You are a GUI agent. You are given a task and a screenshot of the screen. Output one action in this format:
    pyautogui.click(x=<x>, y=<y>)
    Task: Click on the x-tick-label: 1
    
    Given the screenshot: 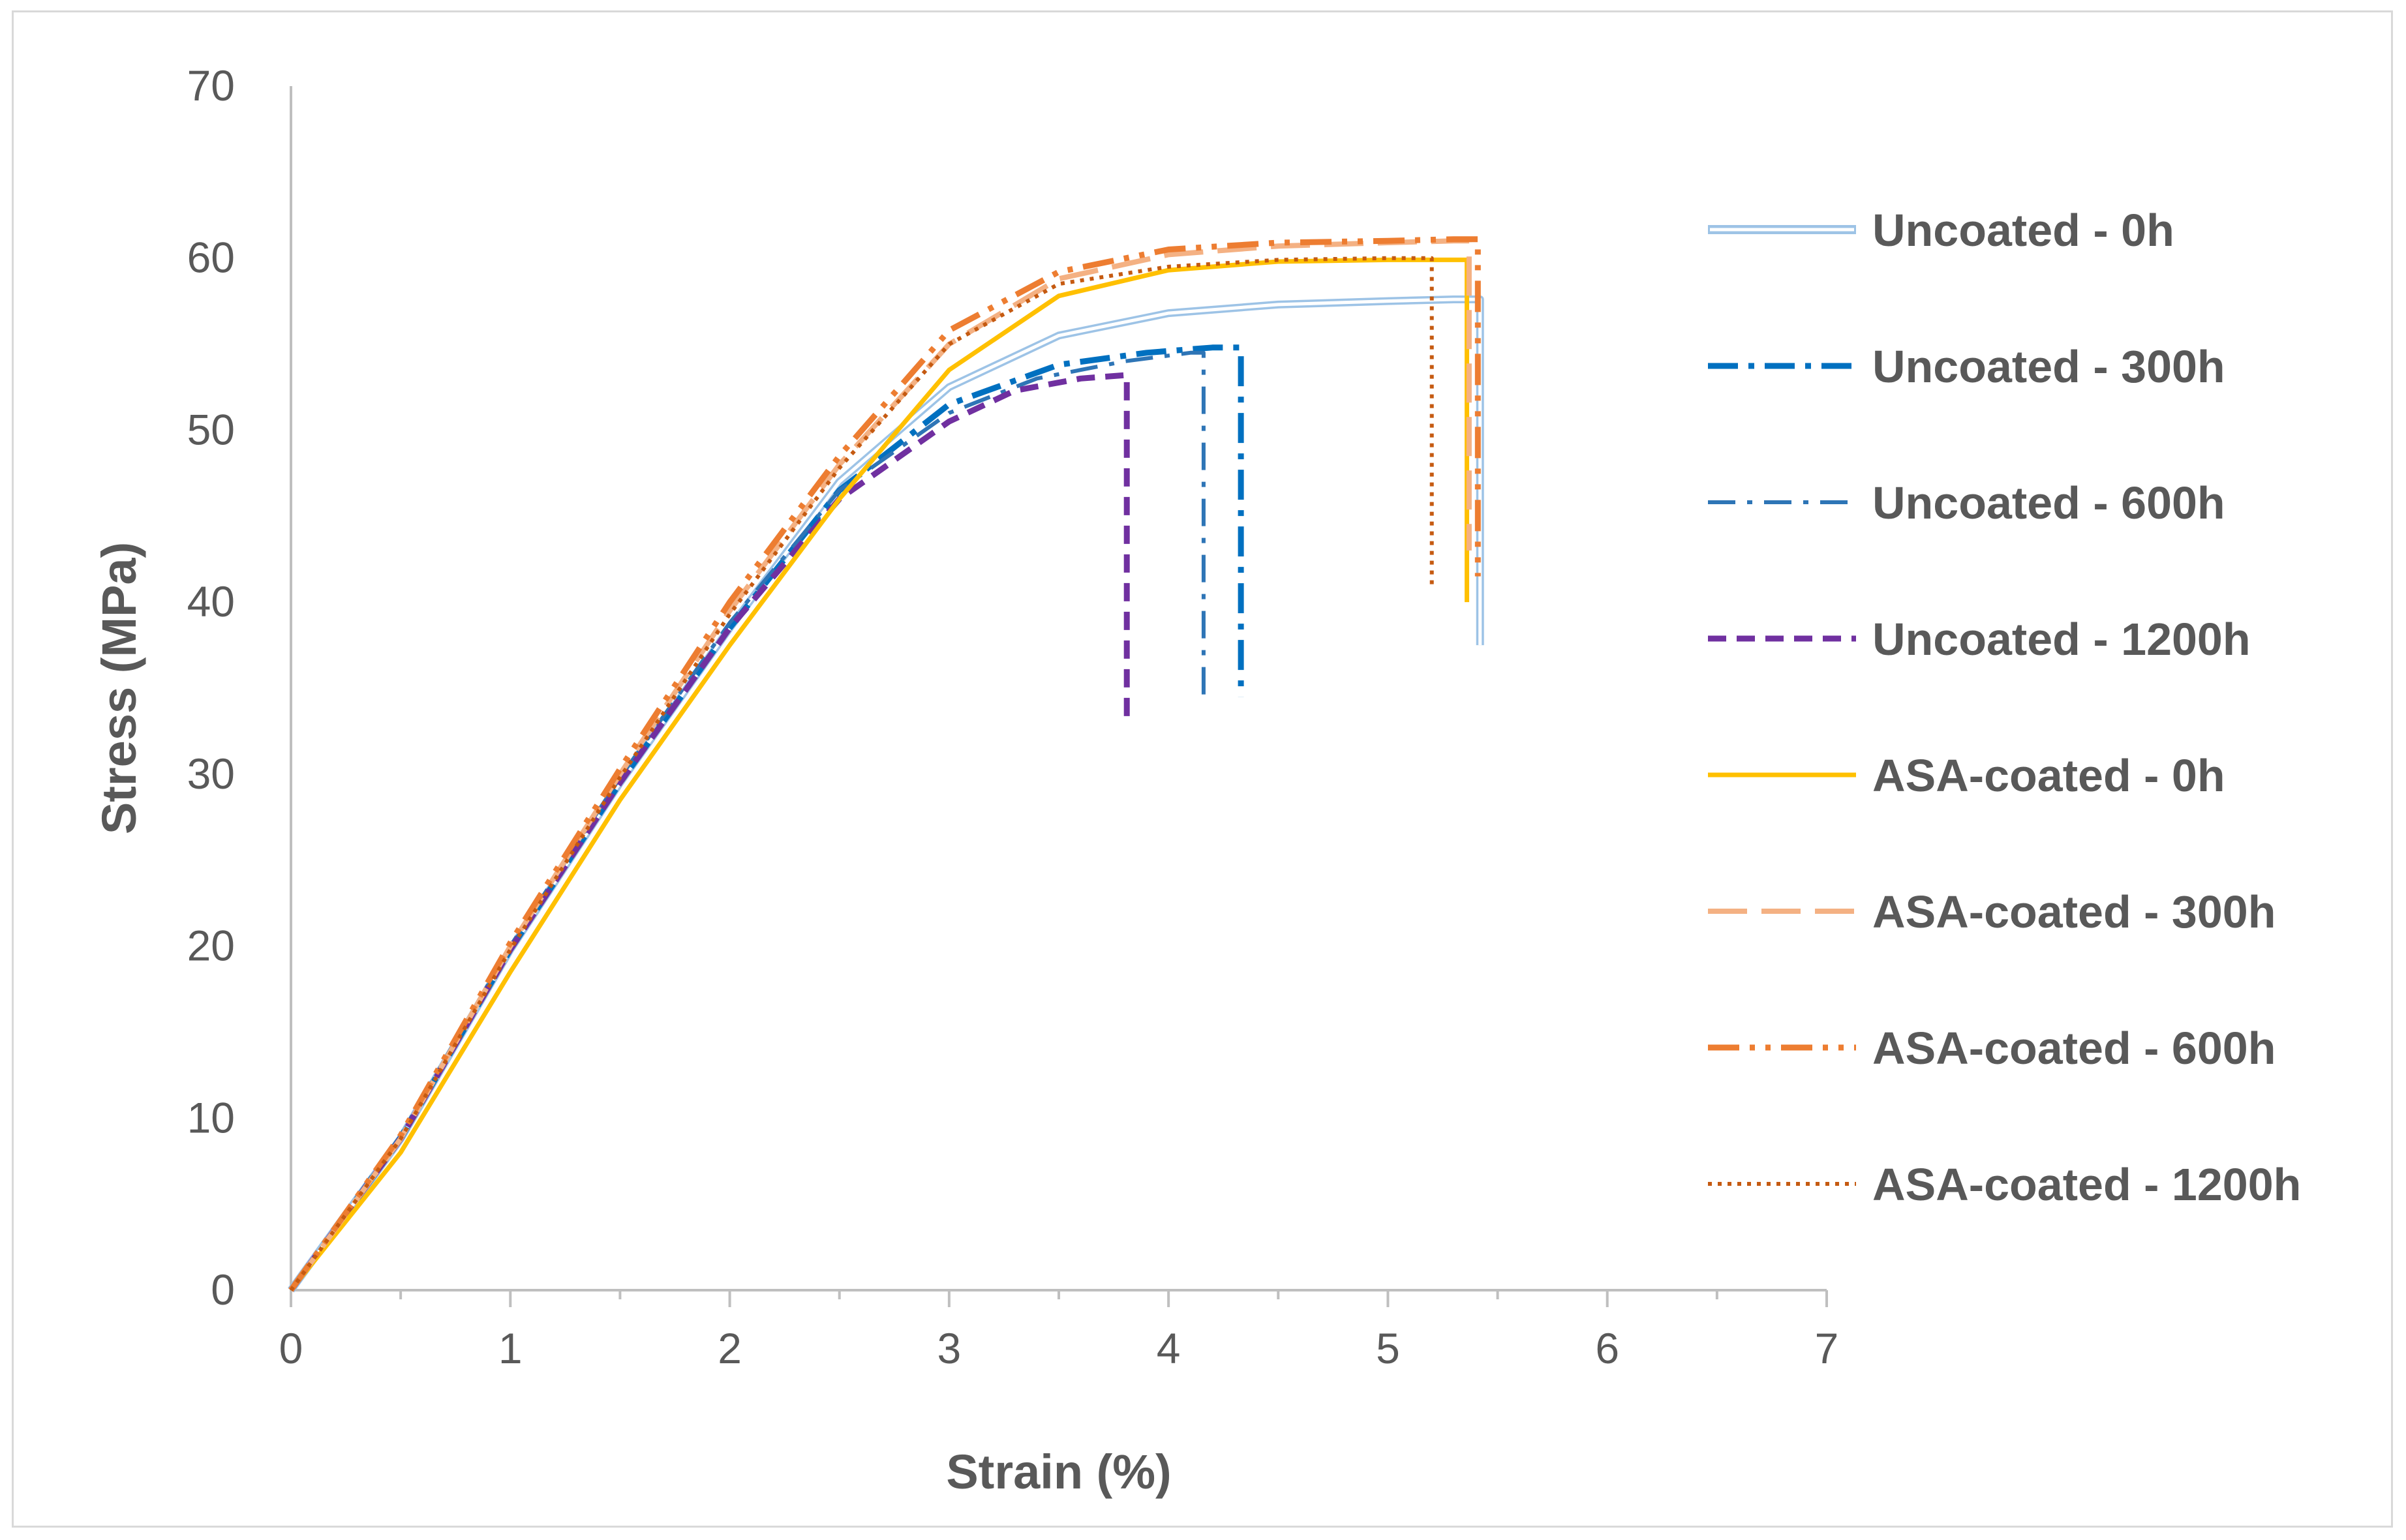 What is the action you would take?
    pyautogui.click(x=510, y=1348)
    